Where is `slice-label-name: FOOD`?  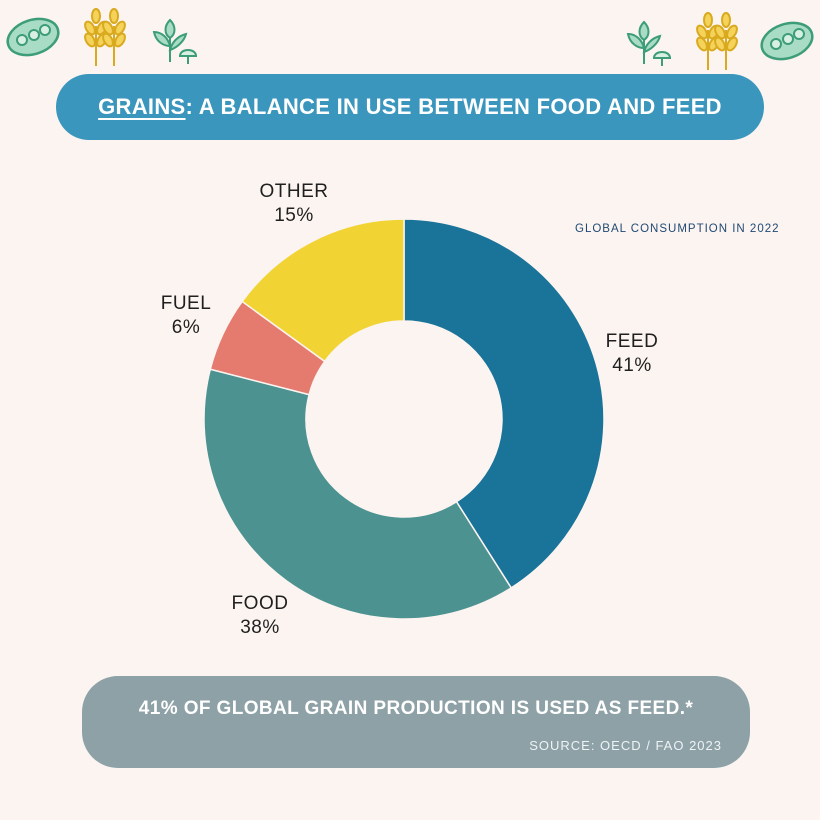 slice-label-name: FOOD is located at coordinates (260, 603).